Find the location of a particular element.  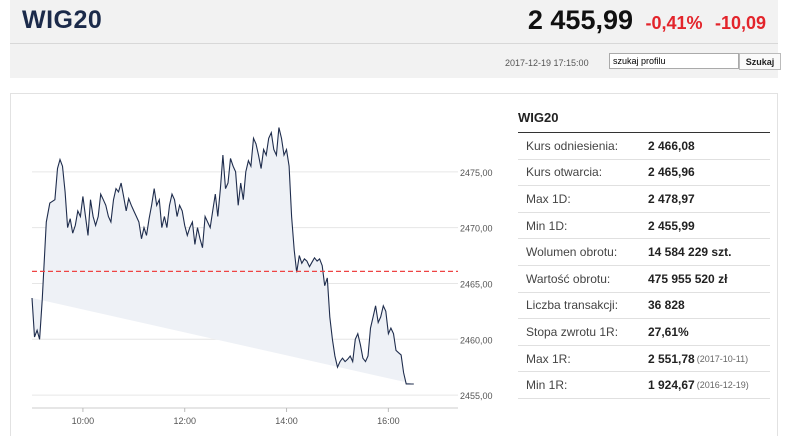

stats-label: Max 1R: is located at coordinates (548, 358).